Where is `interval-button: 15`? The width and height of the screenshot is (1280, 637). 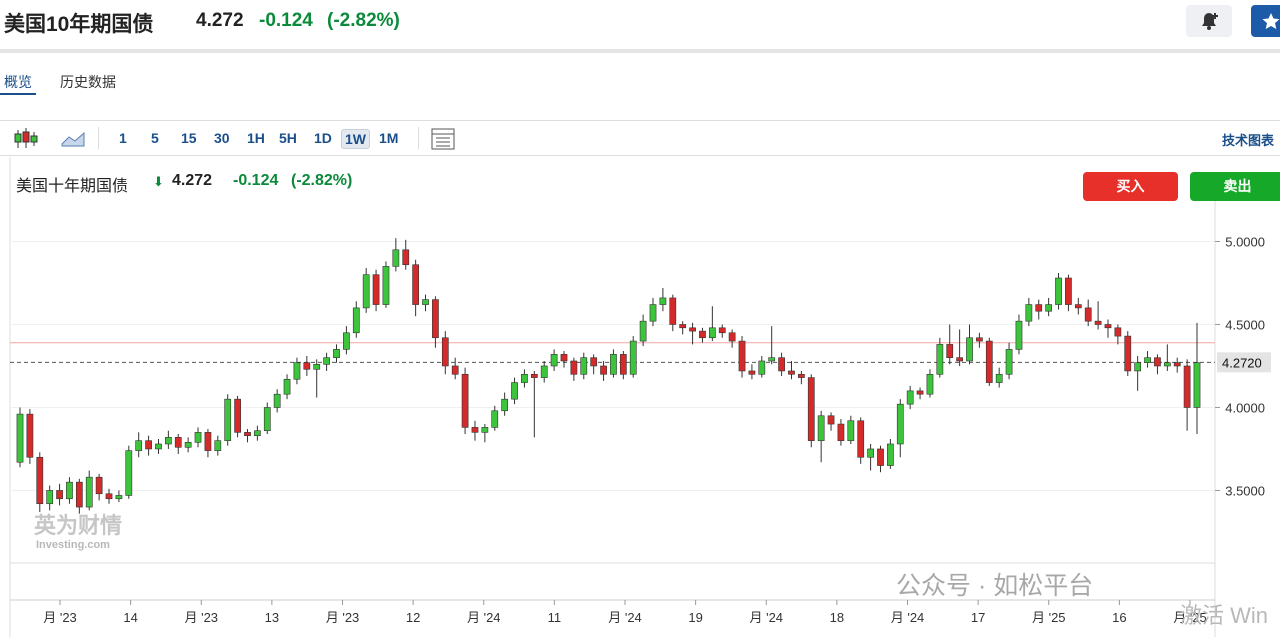 interval-button: 15 is located at coordinates (189, 138).